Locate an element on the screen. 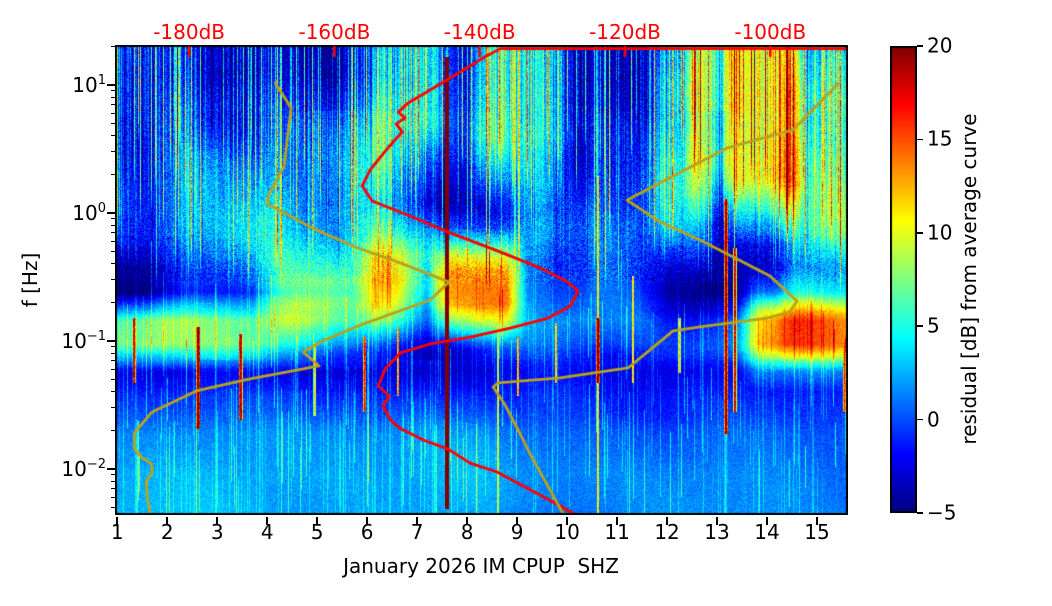 The width and height of the screenshot is (1052, 606). colorbar-canvas is located at coordinates (903, 279).